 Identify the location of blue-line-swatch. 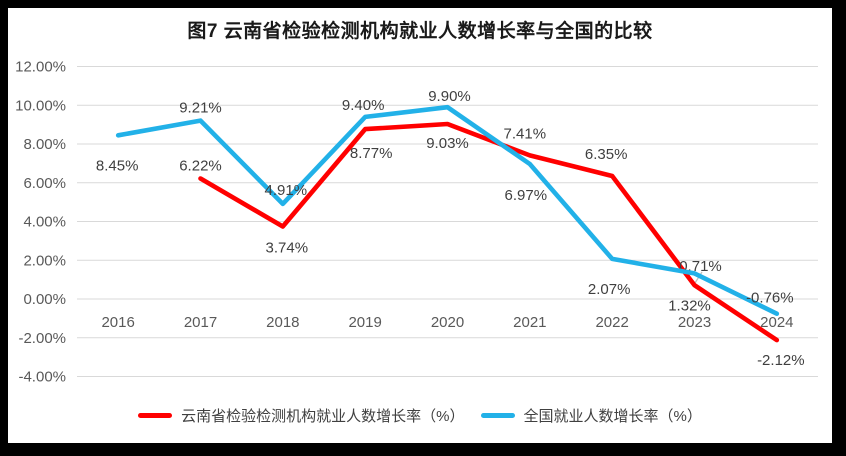
(497, 415).